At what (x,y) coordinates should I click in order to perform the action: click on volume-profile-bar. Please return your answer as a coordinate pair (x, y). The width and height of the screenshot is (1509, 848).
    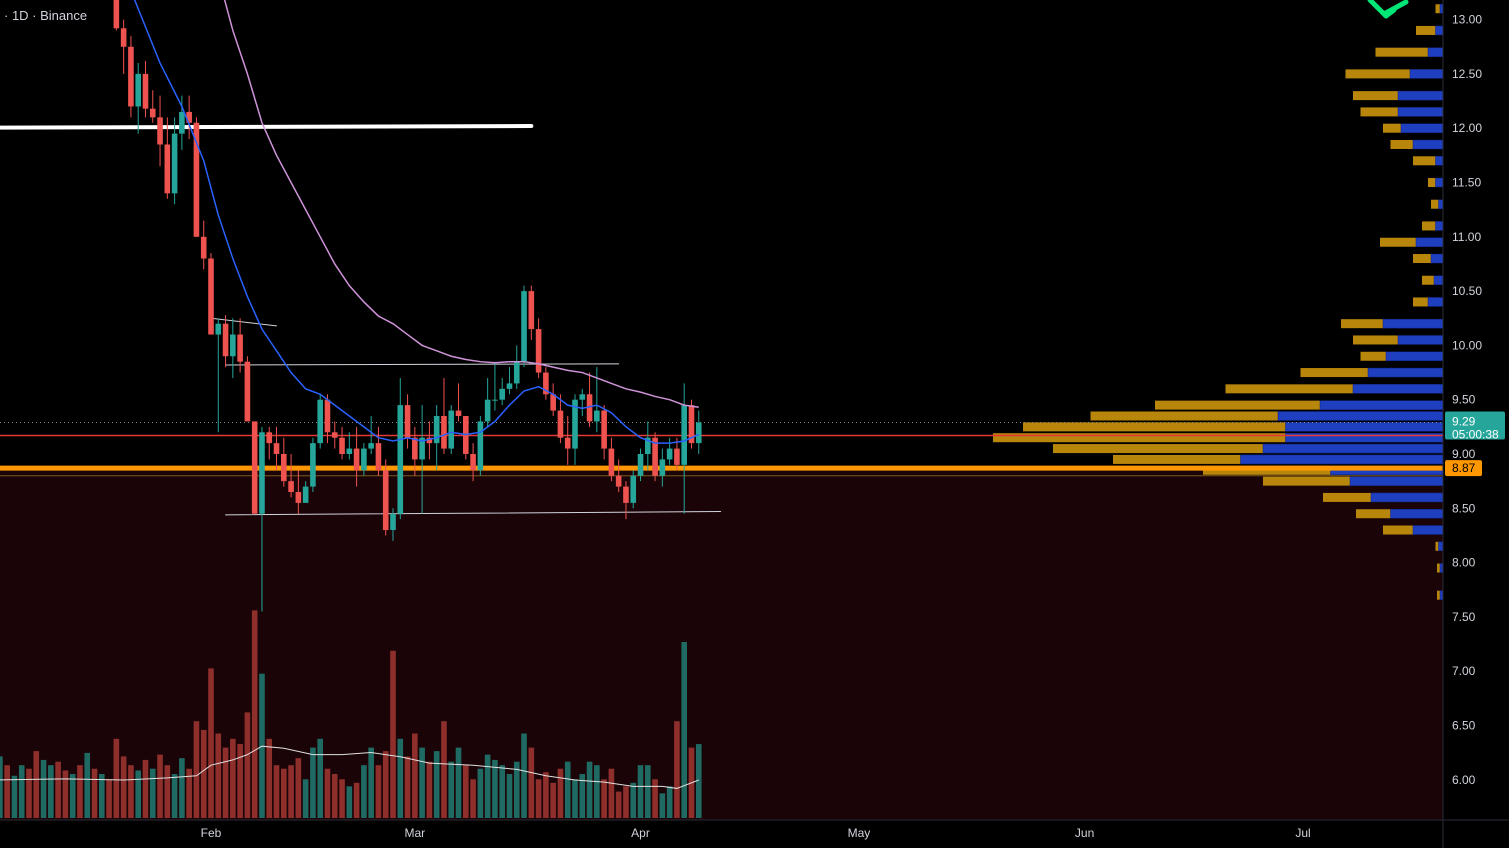
    Looking at the image, I should click on (1432, 226).